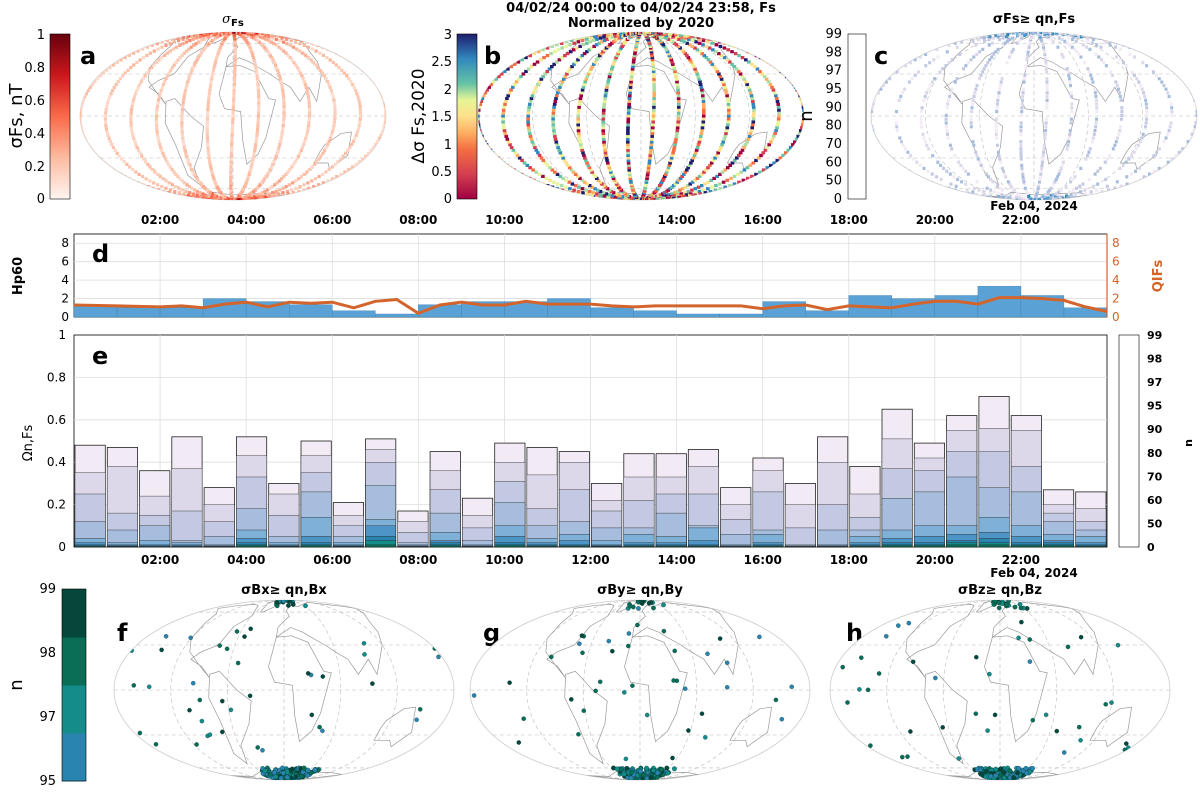  What do you see at coordinates (1154, 359) in the screenshot?
I see `cbar-e-tick: 98` at bounding box center [1154, 359].